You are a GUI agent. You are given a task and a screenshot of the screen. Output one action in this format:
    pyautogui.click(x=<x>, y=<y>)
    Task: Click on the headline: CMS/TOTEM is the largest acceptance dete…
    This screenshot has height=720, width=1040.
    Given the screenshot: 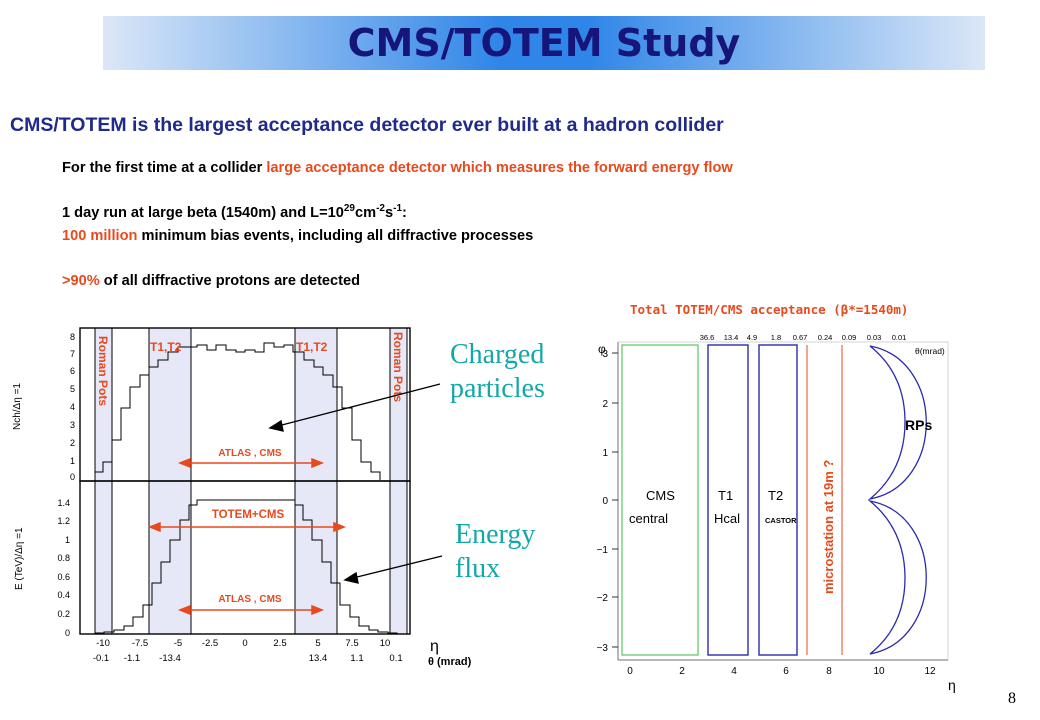 What is the action you would take?
    pyautogui.click(x=367, y=125)
    